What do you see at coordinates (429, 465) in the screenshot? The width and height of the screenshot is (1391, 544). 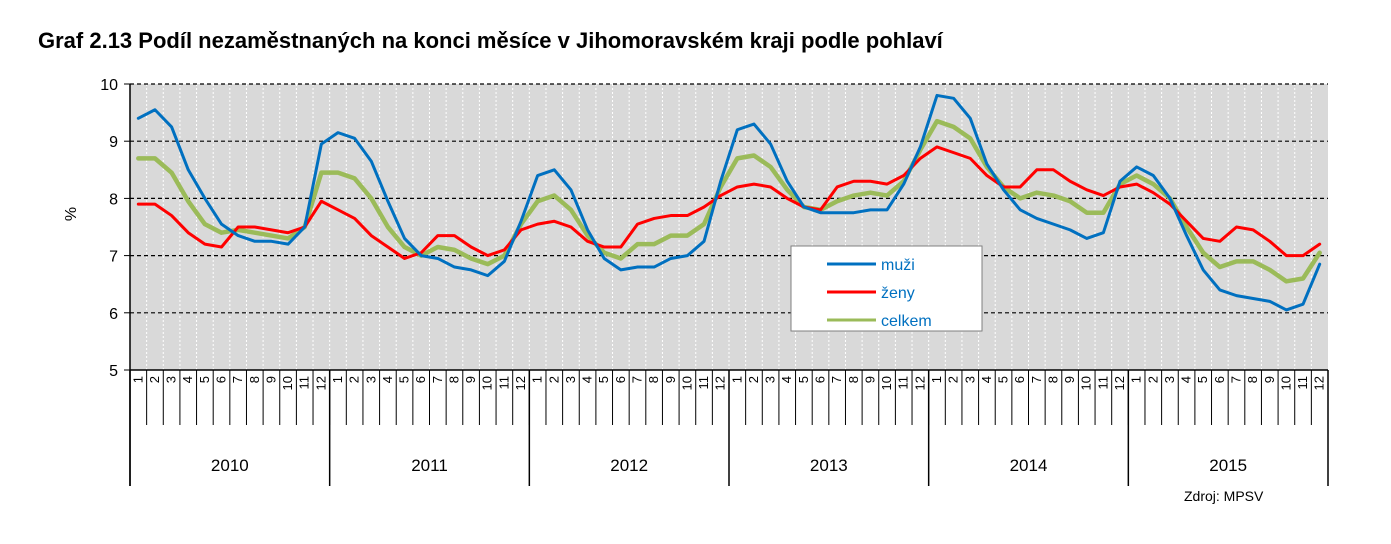 I see `year-label: 2011` at bounding box center [429, 465].